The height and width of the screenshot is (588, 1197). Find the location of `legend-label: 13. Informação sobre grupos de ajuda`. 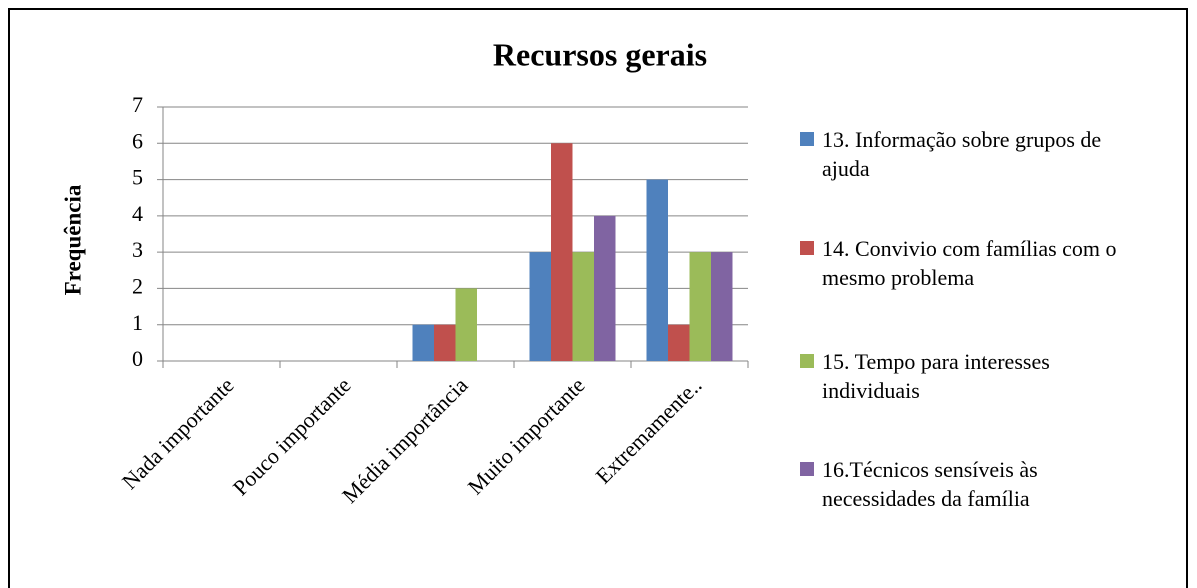

legend-label: 13. Informação sobre grupos de ajuda is located at coordinates (962, 154).